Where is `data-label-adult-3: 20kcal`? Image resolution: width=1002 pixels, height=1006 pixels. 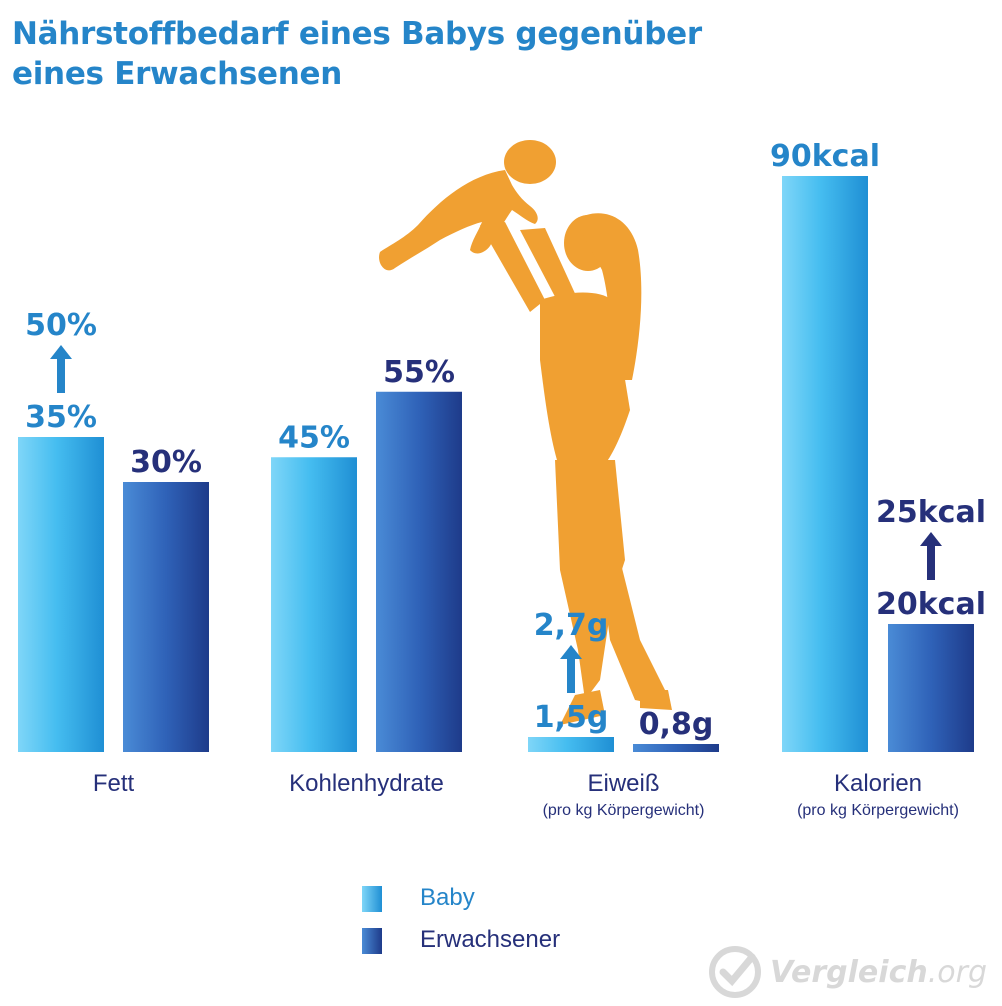
data-label-adult-3: 20kcal is located at coordinates (931, 604).